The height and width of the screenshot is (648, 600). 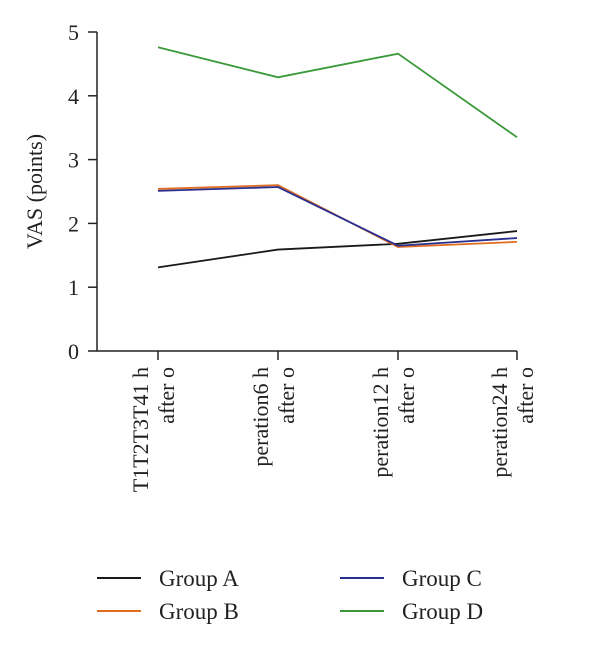 I want to click on x-tick-label: T1T2T3T41 hafter o, so click(x=153, y=429).